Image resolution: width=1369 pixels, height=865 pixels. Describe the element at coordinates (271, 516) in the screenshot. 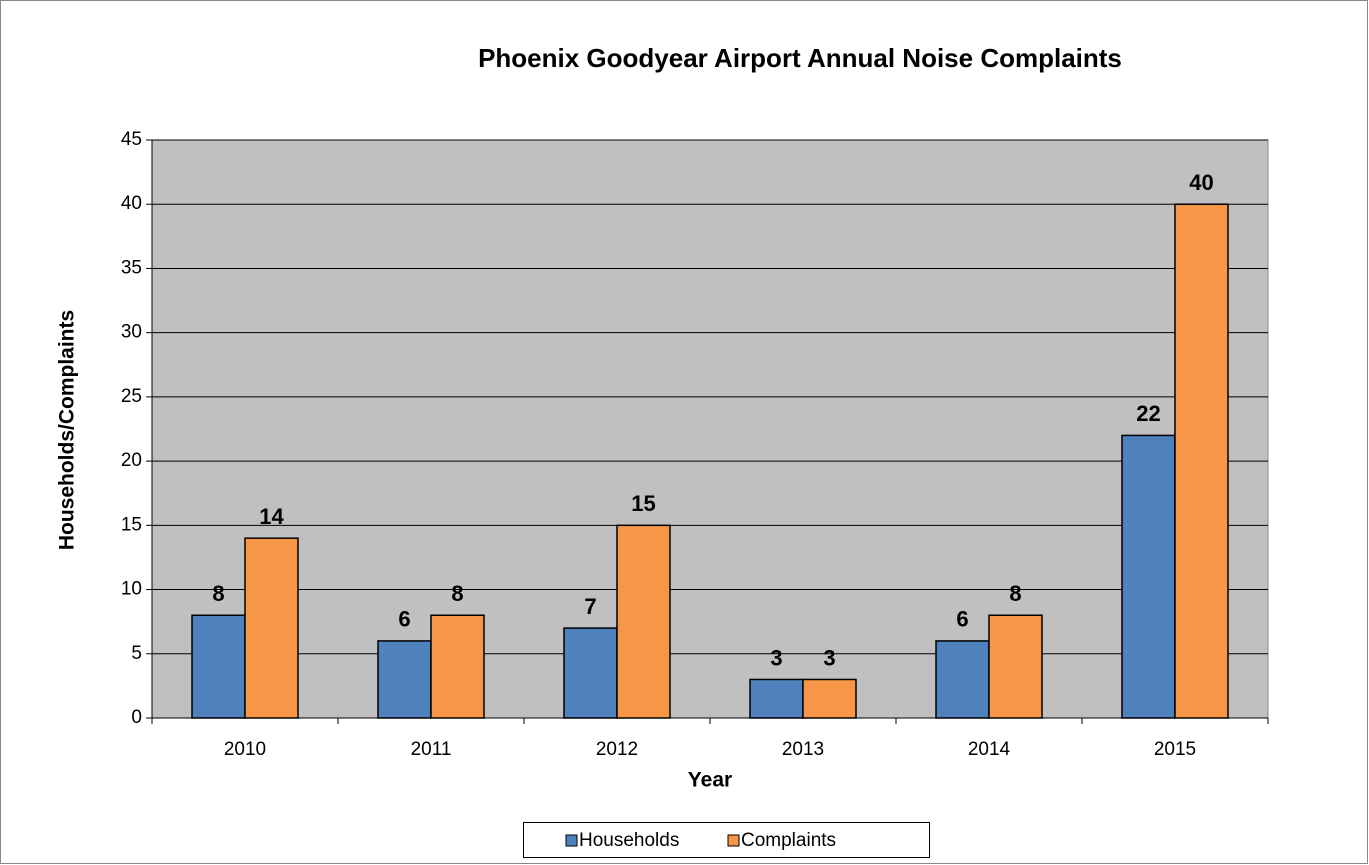

I see `data-label: 14` at that location.